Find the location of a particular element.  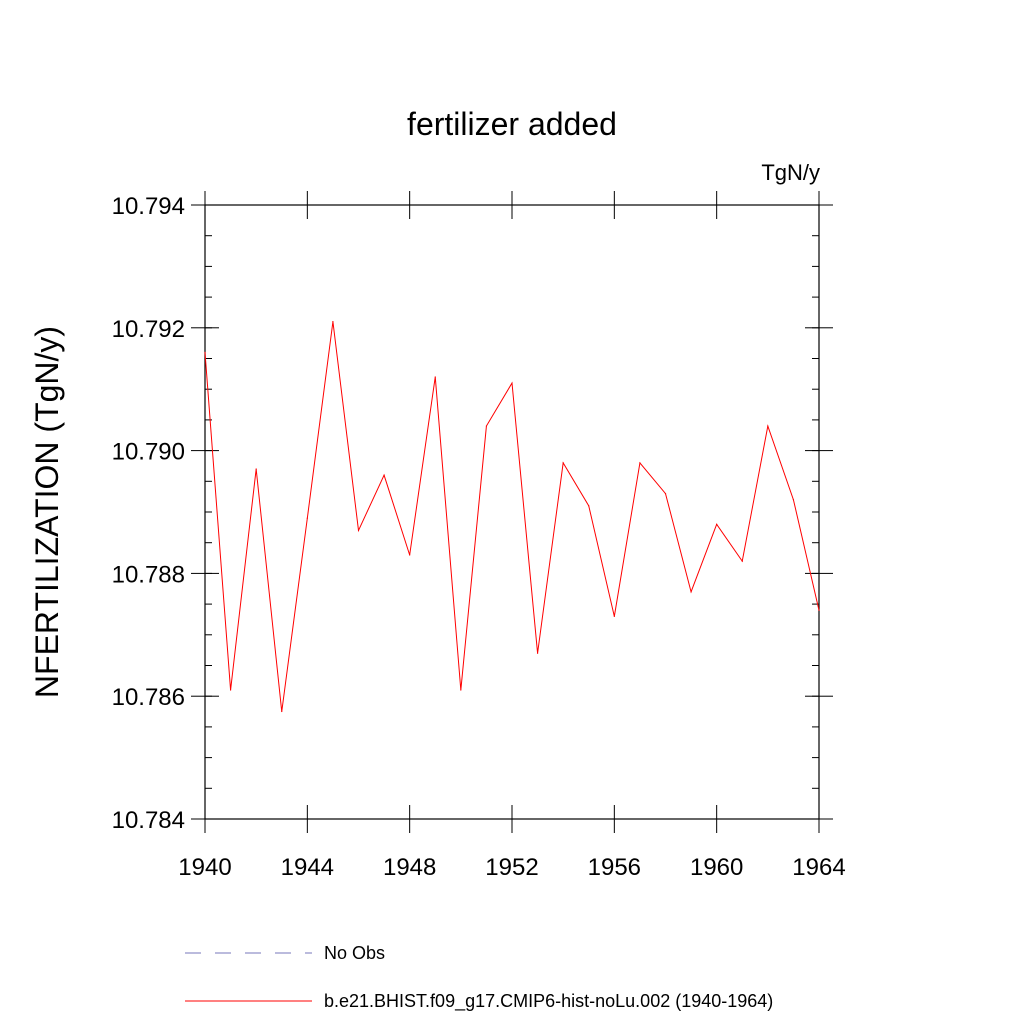

x-tick-label: 1944 is located at coordinates (307, 867).